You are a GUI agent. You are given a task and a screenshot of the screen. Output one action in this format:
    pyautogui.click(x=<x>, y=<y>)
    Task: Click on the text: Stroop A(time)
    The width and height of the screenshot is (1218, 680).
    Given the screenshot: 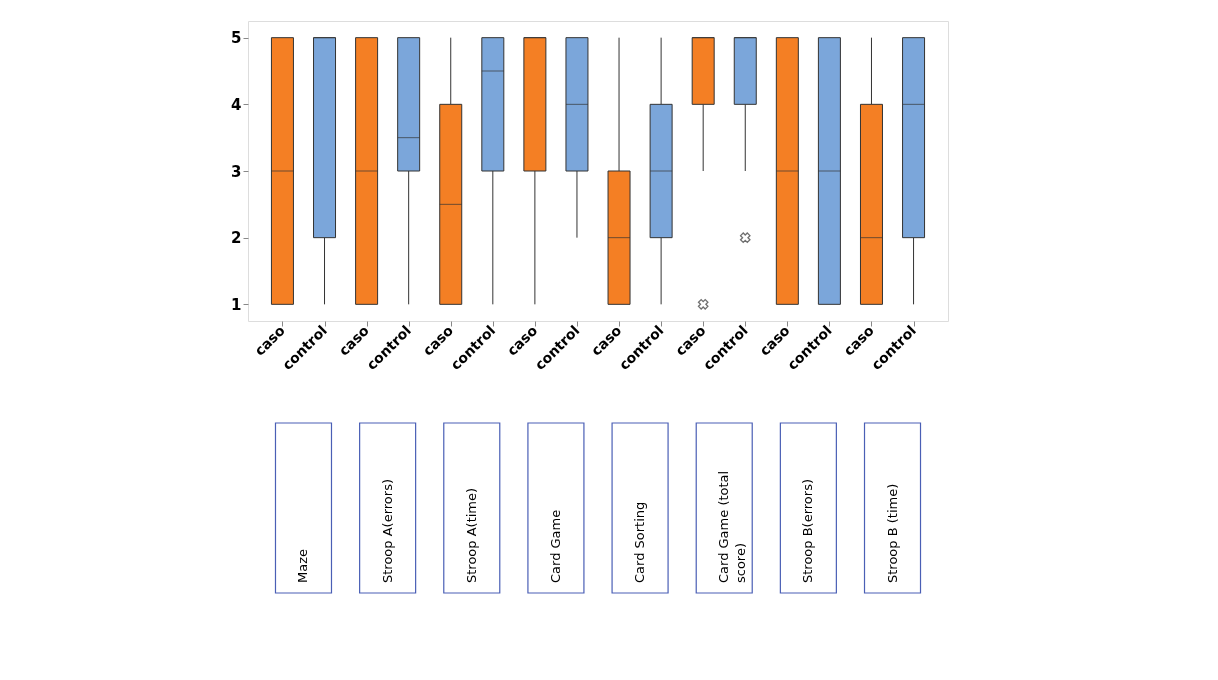 What is the action you would take?
    pyautogui.click(x=471, y=535)
    